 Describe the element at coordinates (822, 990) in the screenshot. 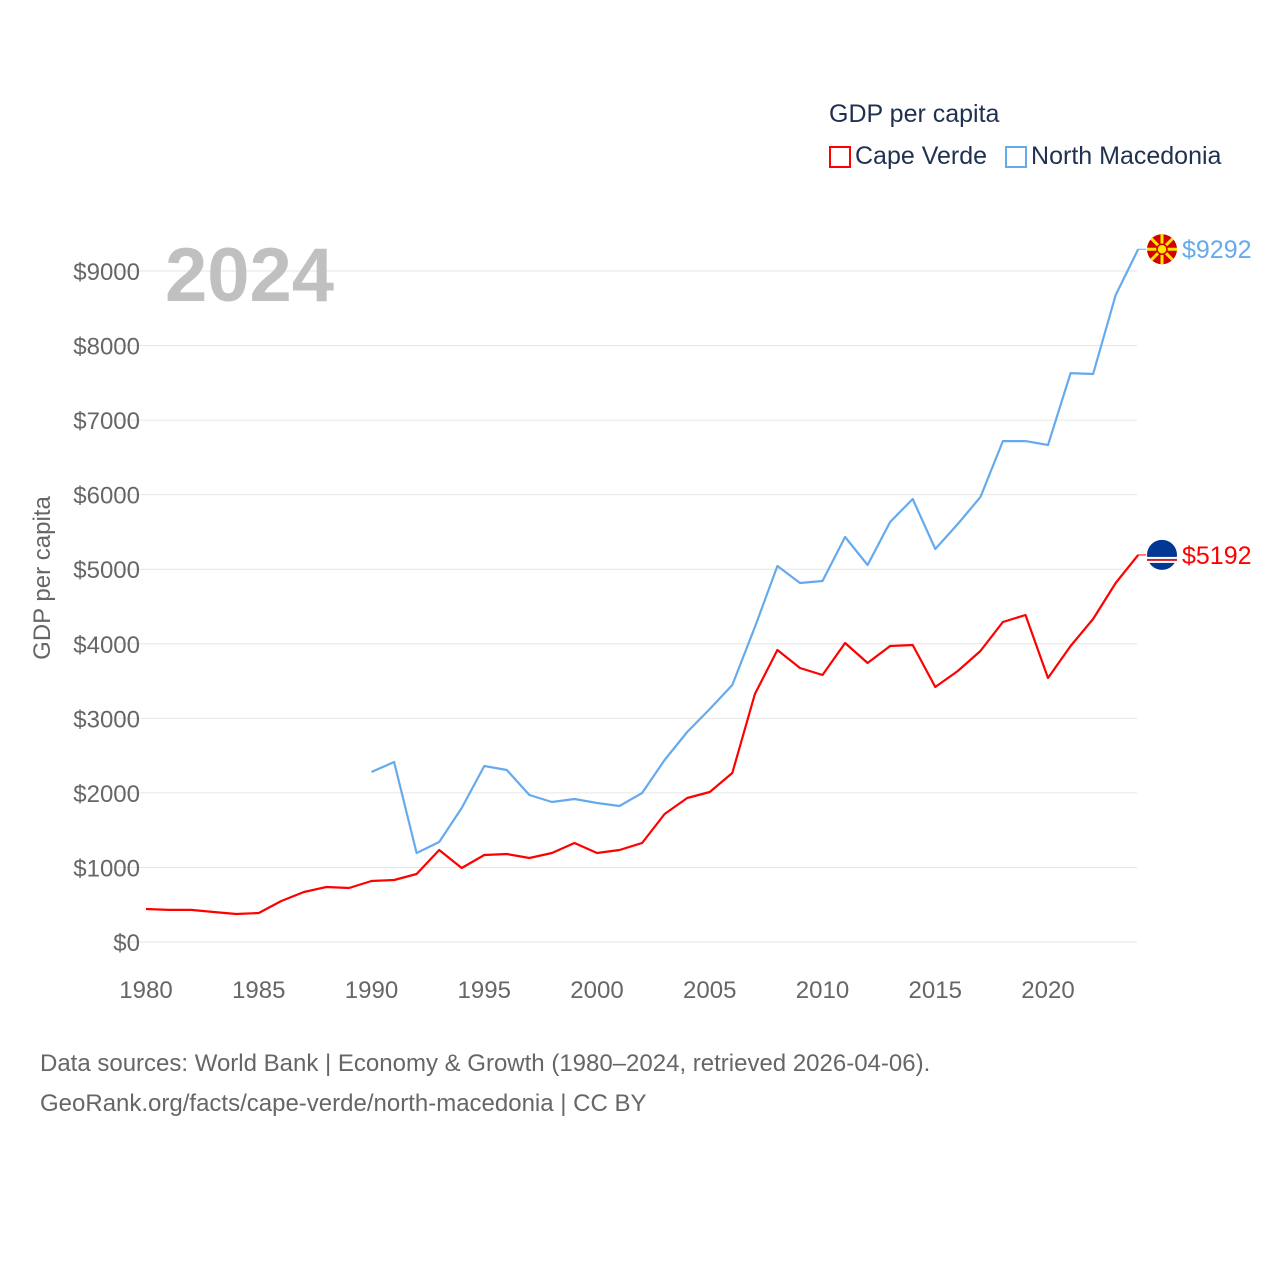

I see `x-tick-label: 2010` at that location.